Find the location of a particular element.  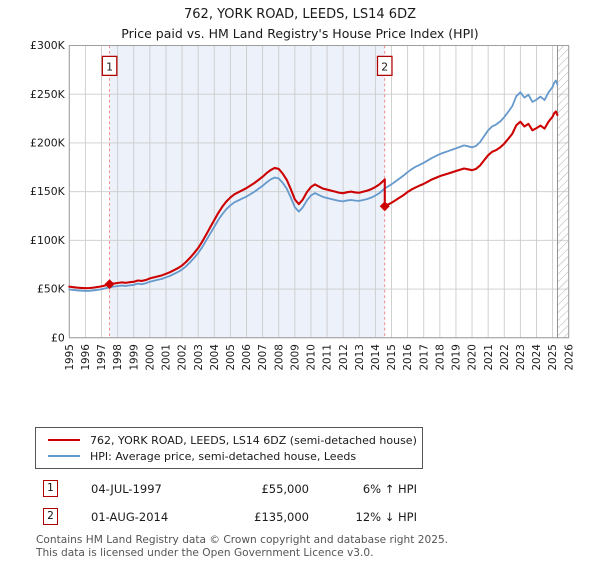

transaction-2-price: £135,000 is located at coordinates (281, 516).